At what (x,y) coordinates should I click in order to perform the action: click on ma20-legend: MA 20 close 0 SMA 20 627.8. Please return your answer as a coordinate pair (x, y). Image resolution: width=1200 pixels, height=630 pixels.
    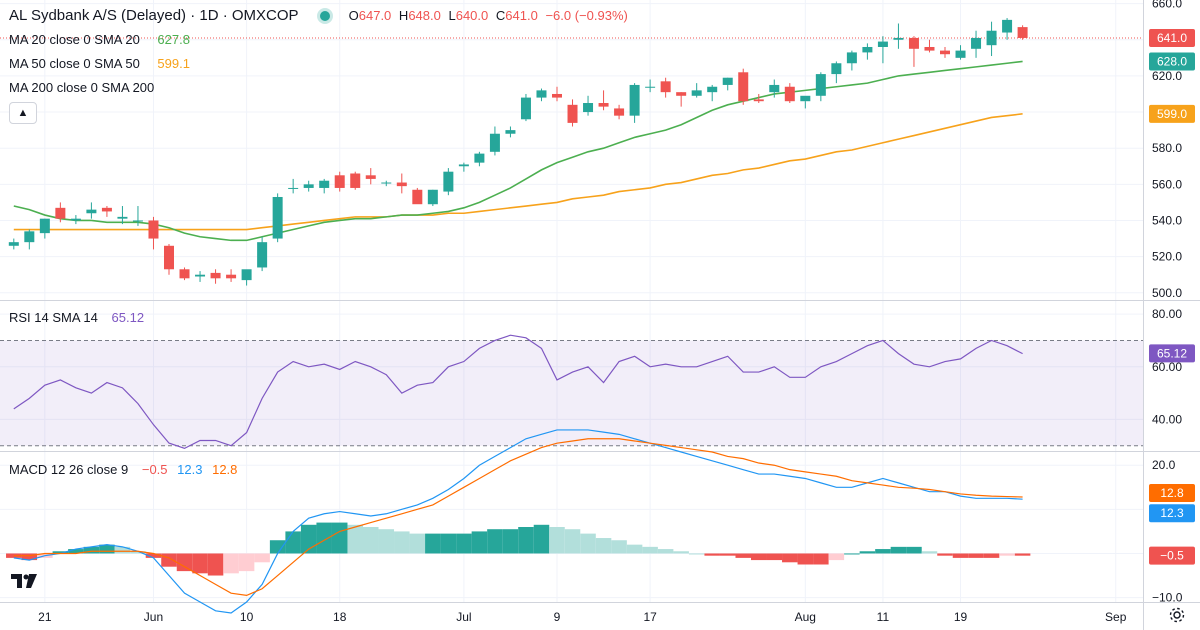
    Looking at the image, I should click on (99, 40).